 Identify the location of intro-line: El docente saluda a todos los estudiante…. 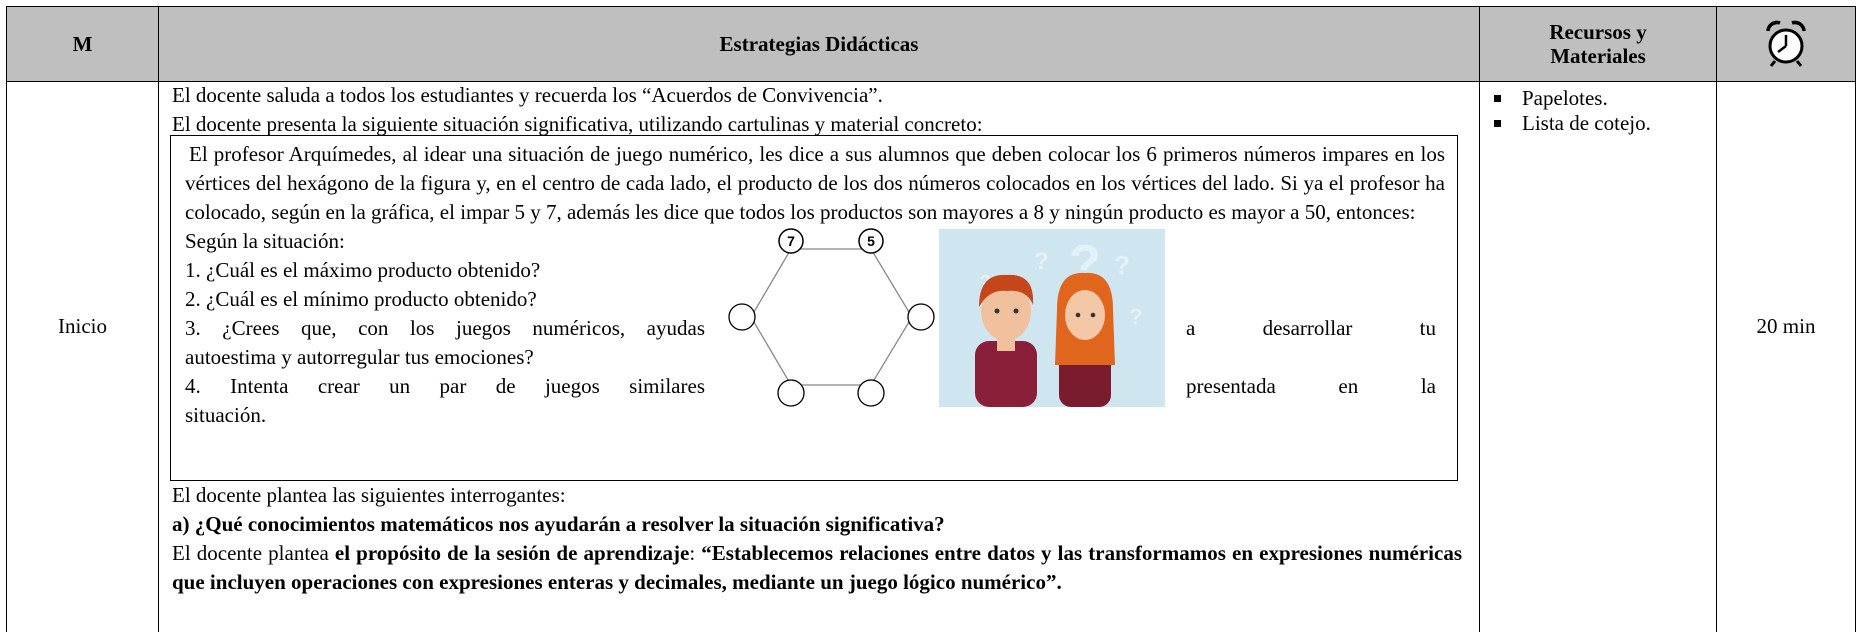
(527, 95).